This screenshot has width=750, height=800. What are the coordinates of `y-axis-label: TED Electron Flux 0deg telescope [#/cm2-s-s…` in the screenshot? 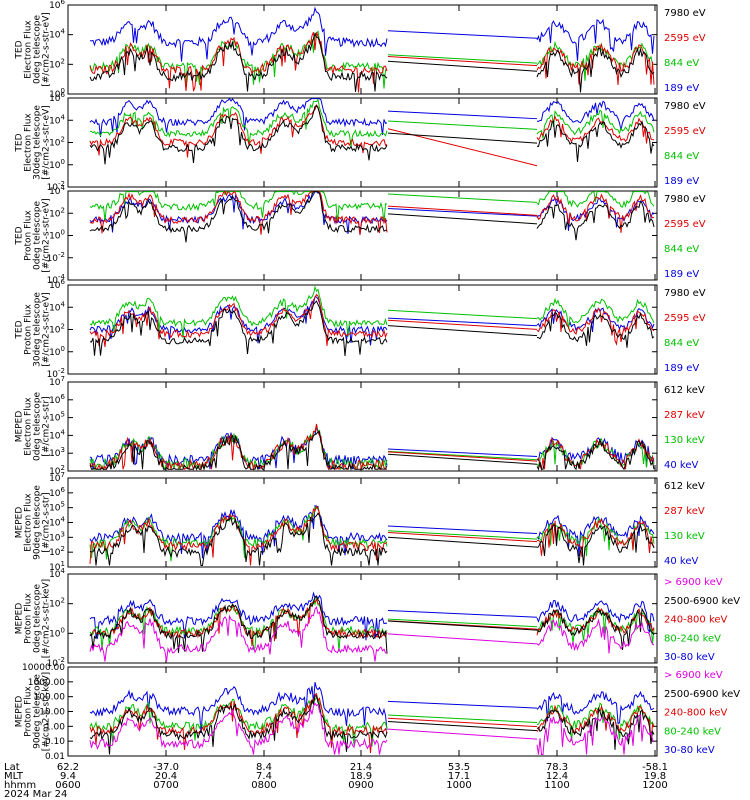 It's located at (33, 49).